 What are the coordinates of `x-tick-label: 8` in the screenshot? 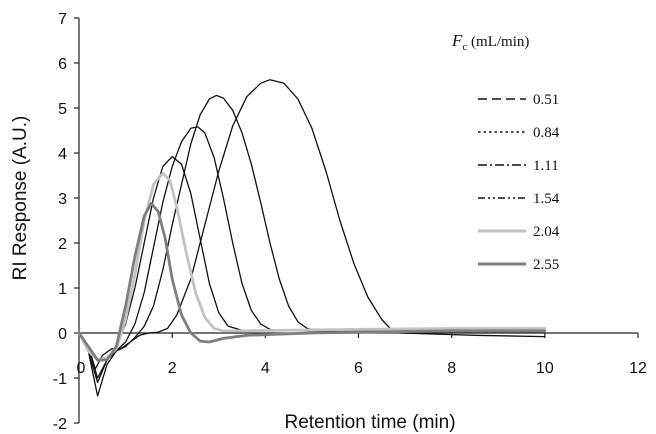 It's located at (451, 368).